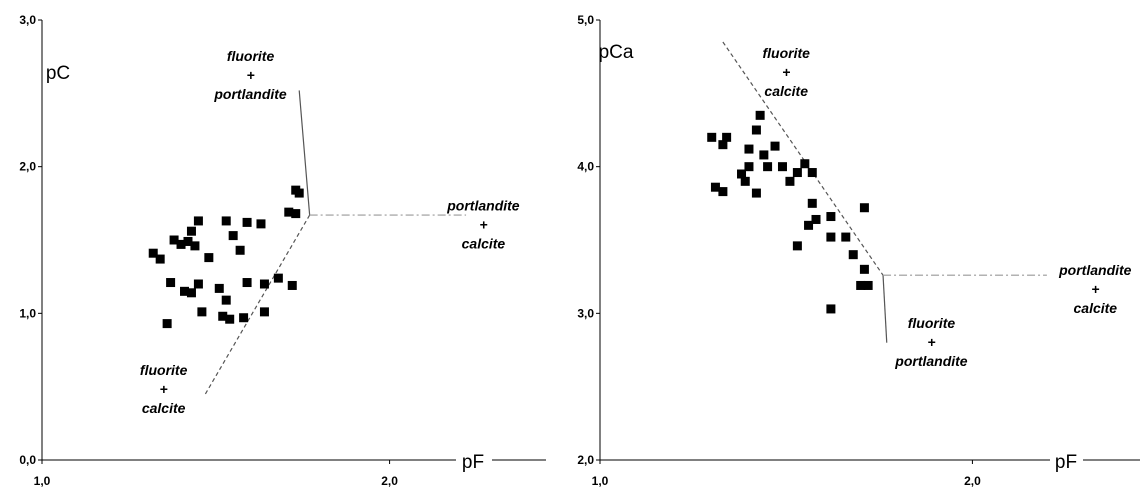  I want to click on y-tick-label: 0,0, so click(27, 460).